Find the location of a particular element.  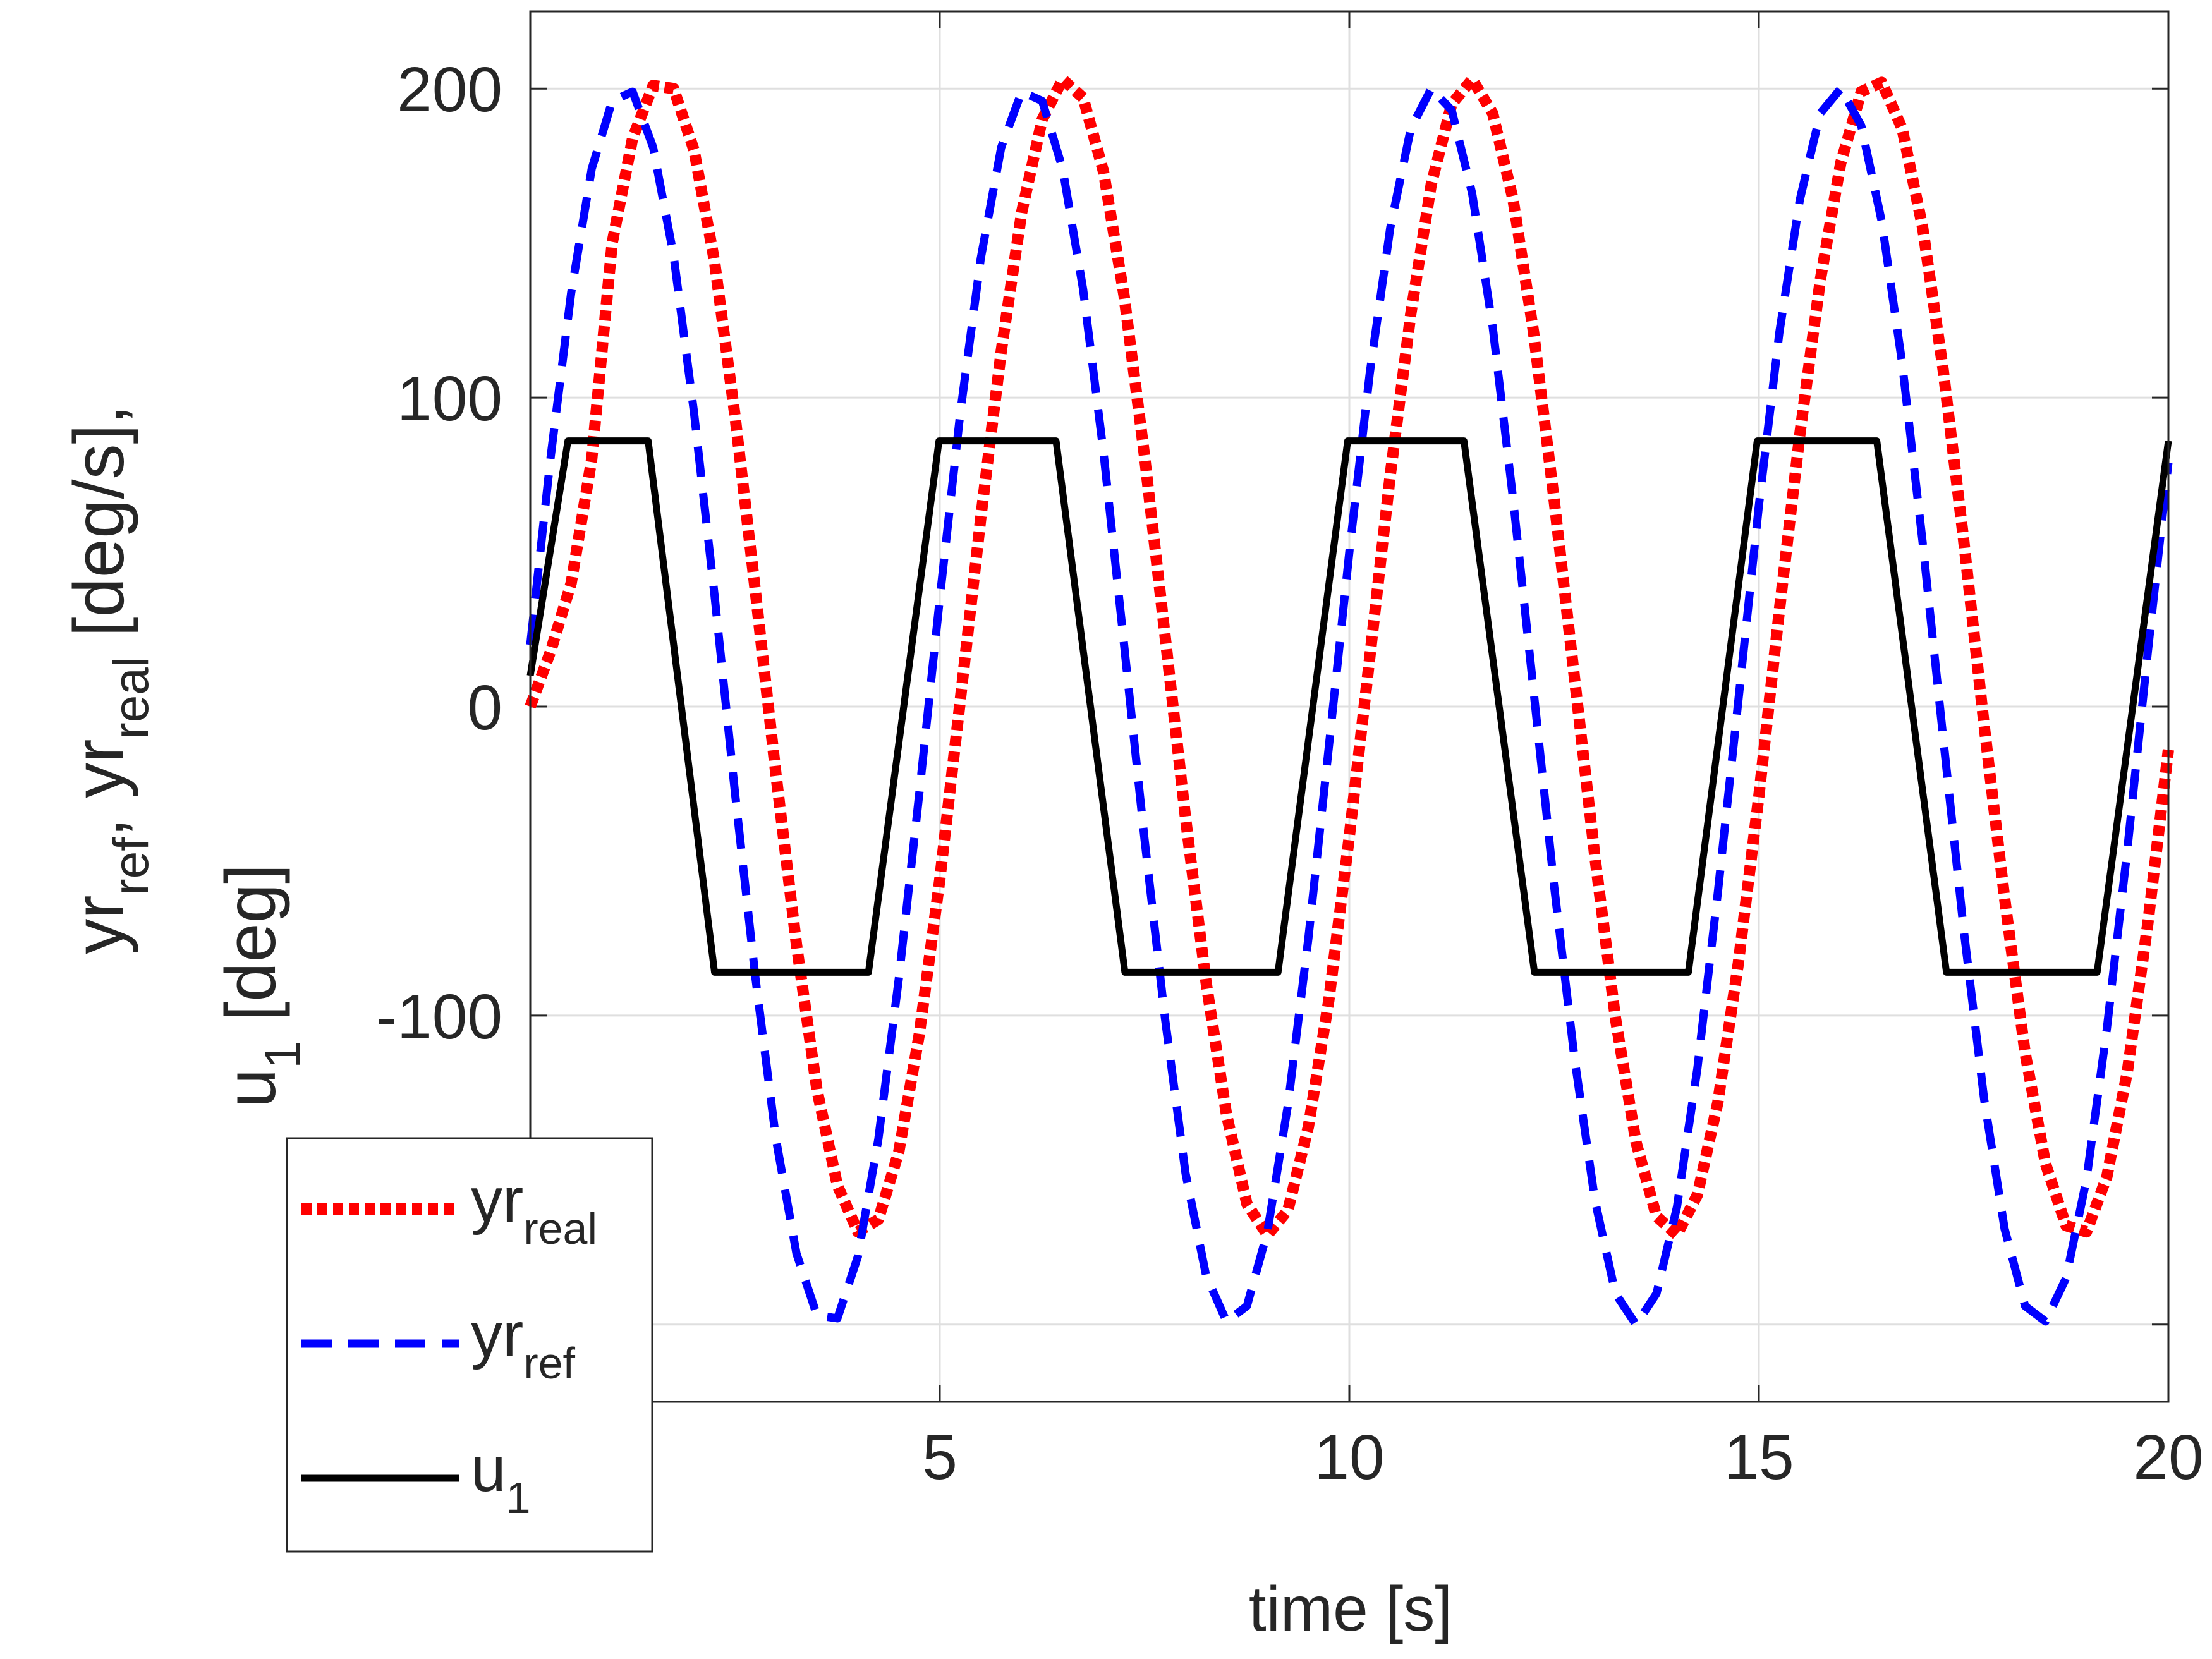

y-axis-label: yrref, yrreal [deg/s], is located at coordinates (109, 679).